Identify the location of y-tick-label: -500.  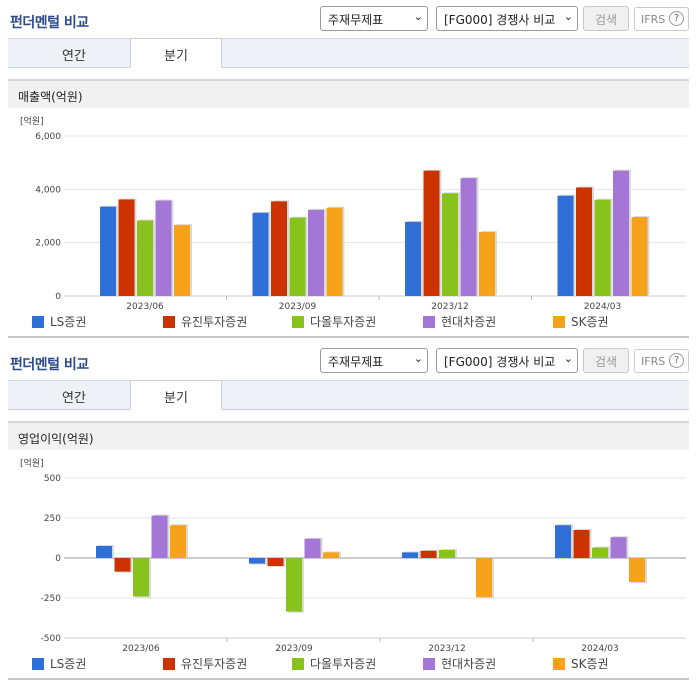
(51, 639).